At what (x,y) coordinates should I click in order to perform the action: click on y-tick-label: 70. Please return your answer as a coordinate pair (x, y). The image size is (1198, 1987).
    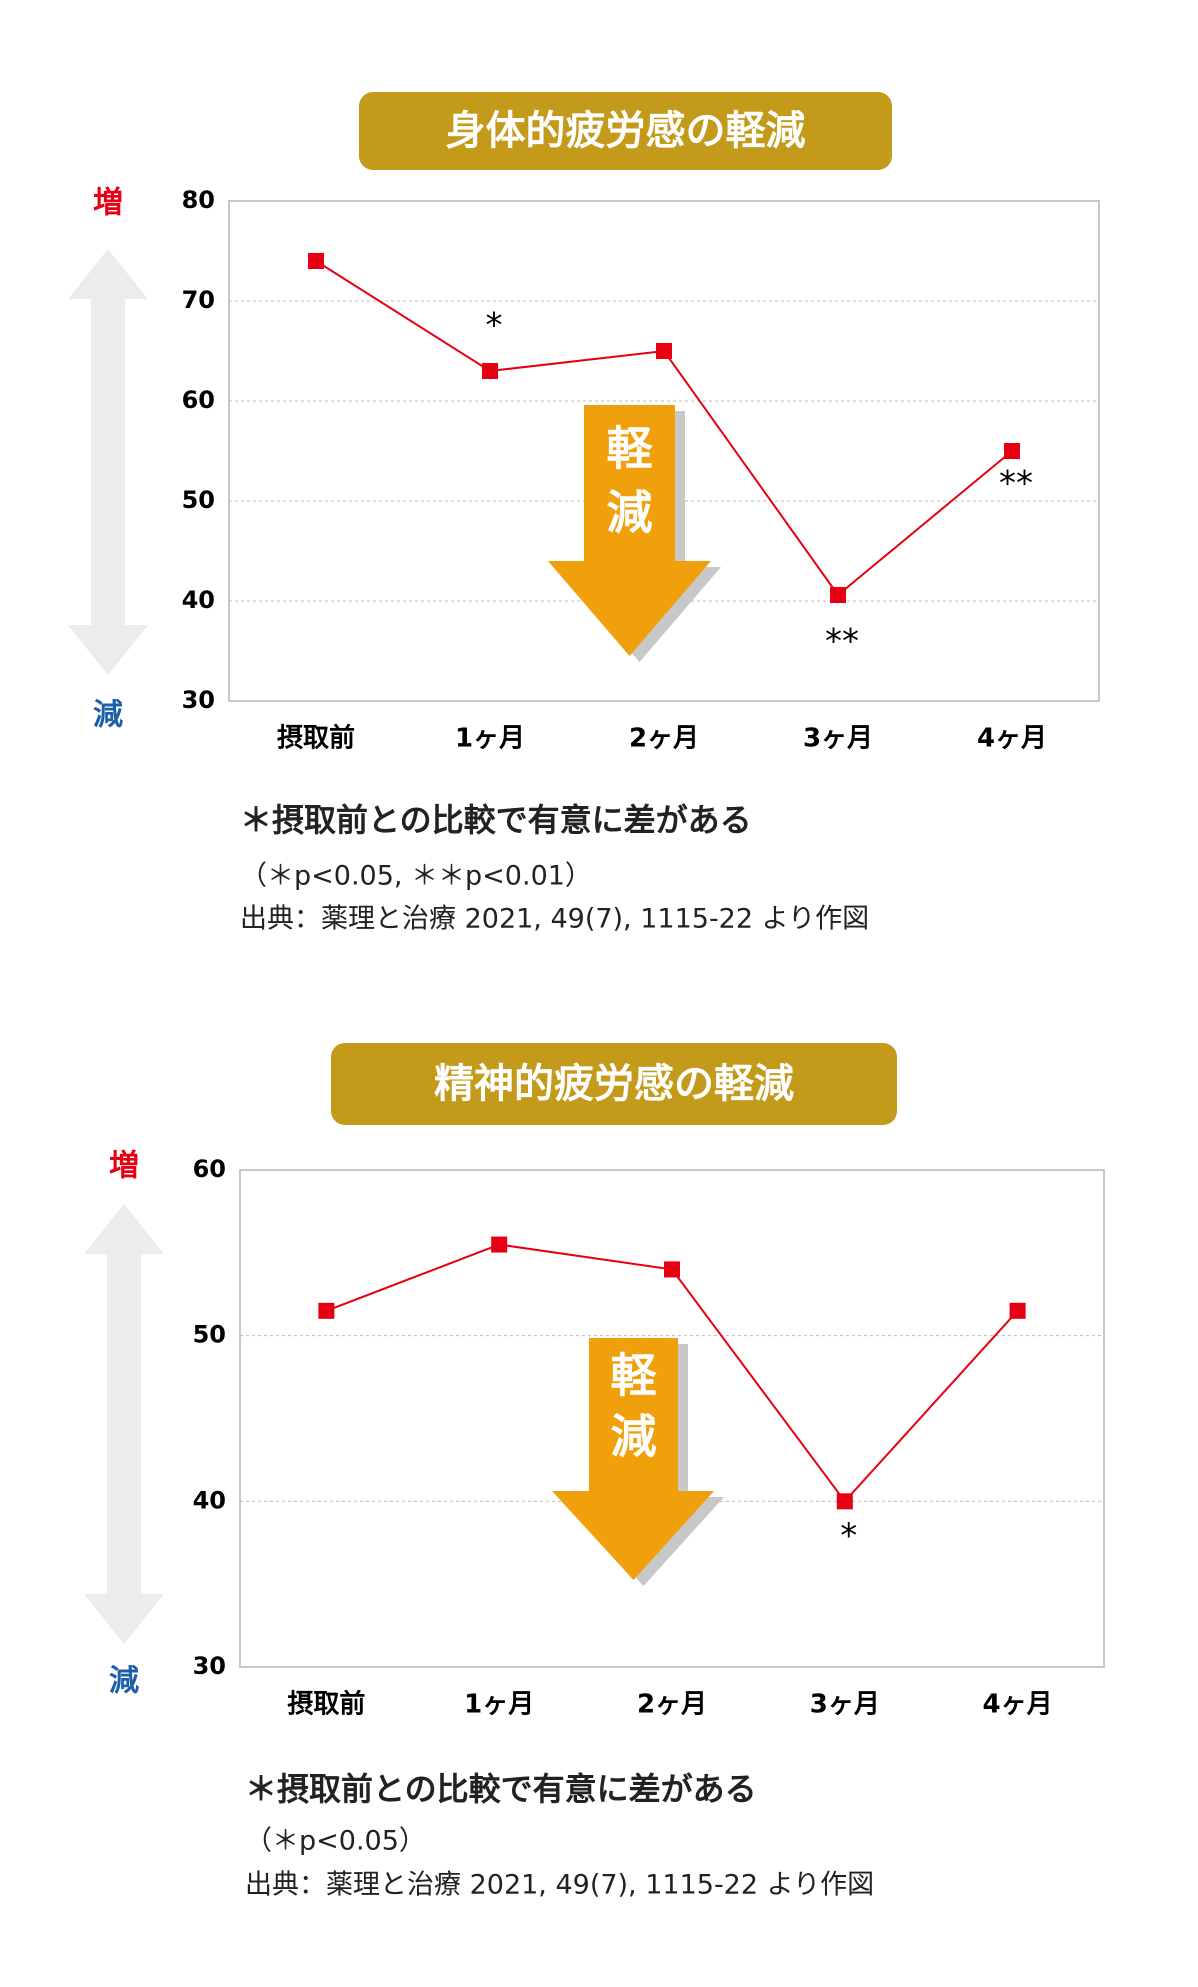
    Looking at the image, I should click on (198, 300).